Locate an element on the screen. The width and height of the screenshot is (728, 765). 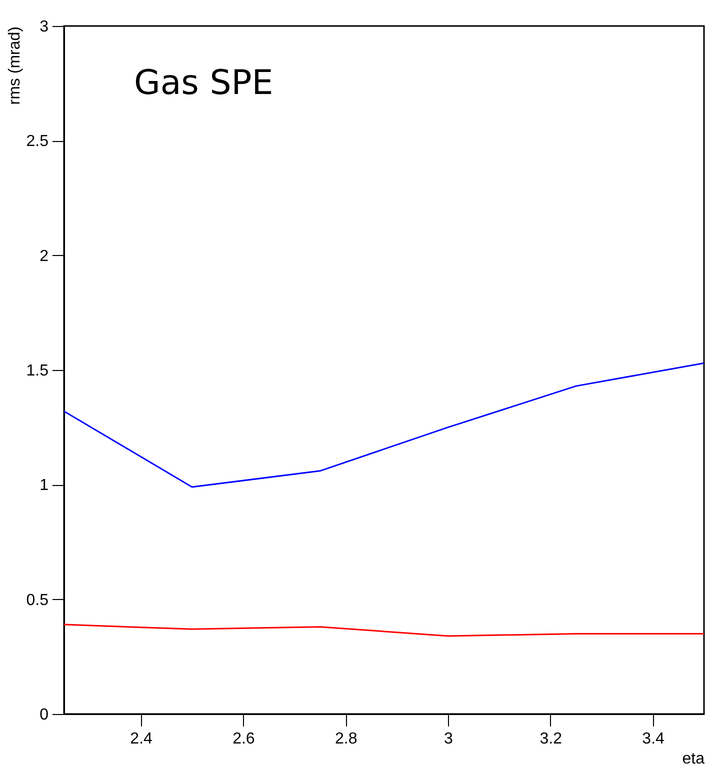
y-tick-label: 0 is located at coordinates (44, 715).